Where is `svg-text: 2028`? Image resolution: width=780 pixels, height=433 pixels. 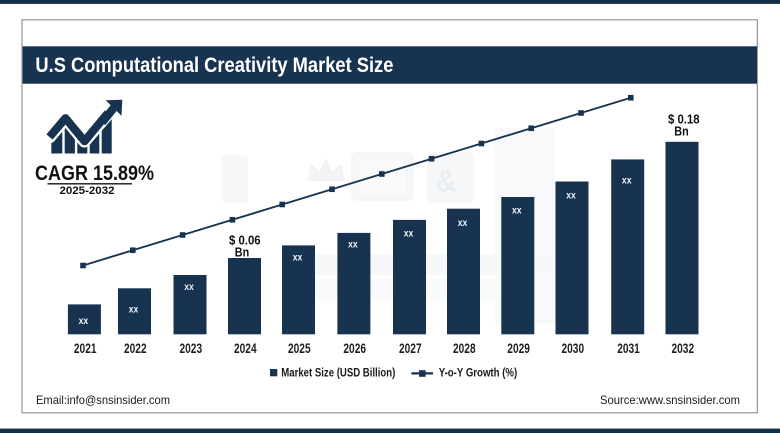
svg-text: 2028 is located at coordinates (464, 348).